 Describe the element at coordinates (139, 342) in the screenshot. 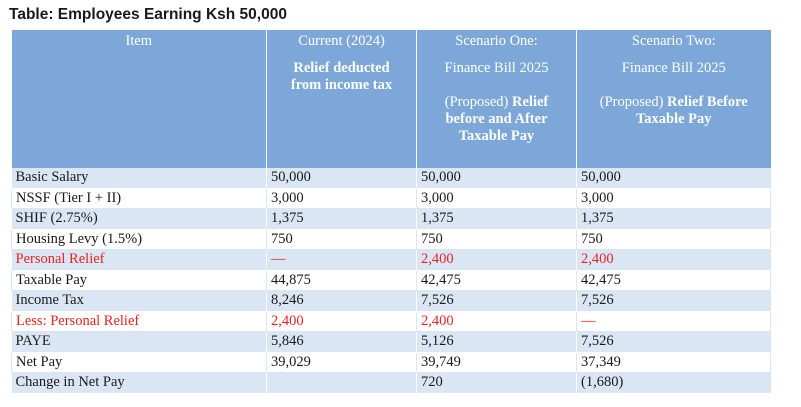

I see `cell-item: PAYE` at that location.